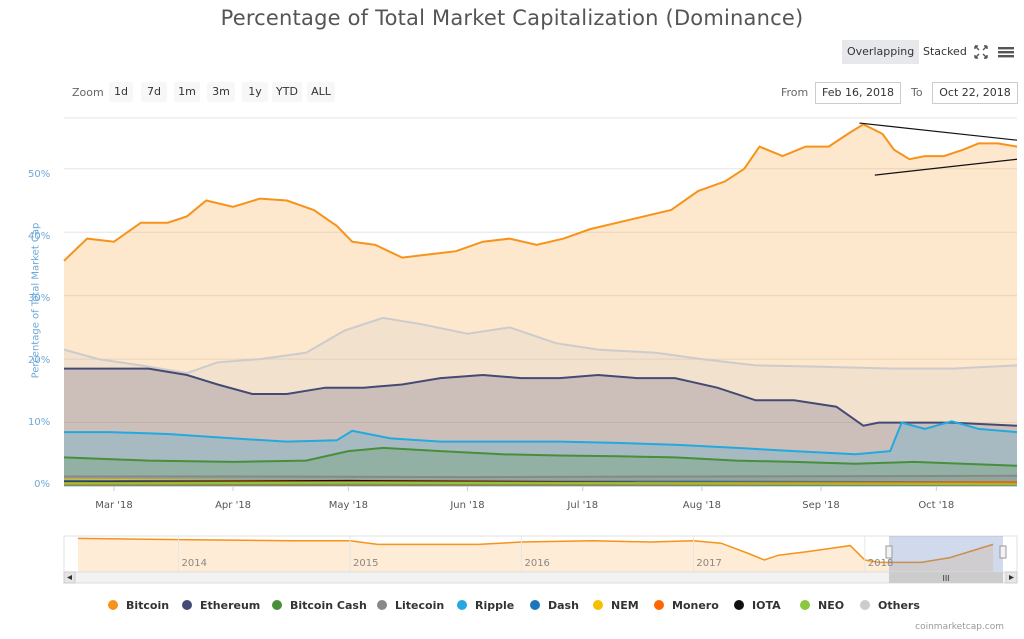 The width and height of the screenshot is (1024, 639). I want to click on navigator-year-label: 2016, so click(536, 563).